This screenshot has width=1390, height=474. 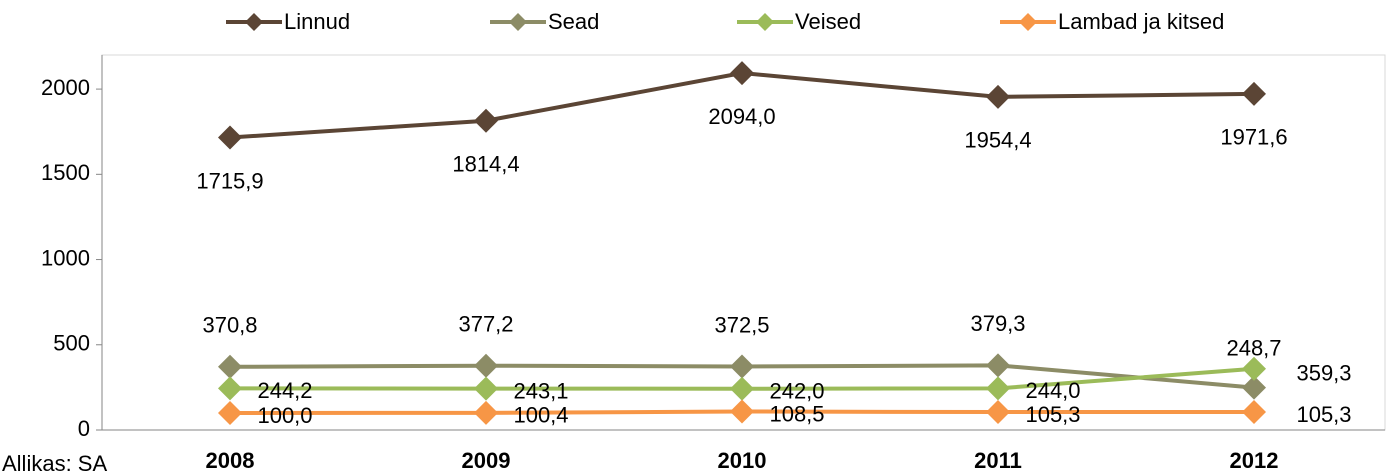 What do you see at coordinates (1253, 137) in the screenshot?
I see `data-label: 1971,6` at bounding box center [1253, 137].